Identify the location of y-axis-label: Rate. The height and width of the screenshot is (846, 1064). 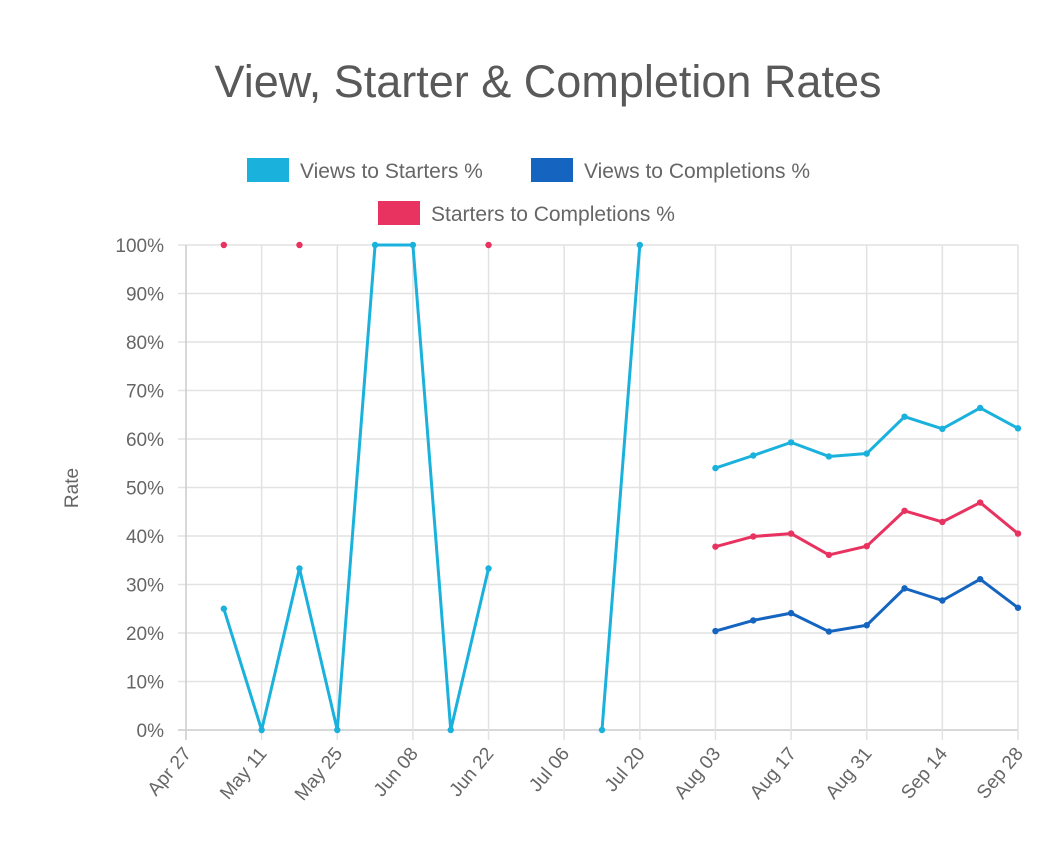
(72, 488).